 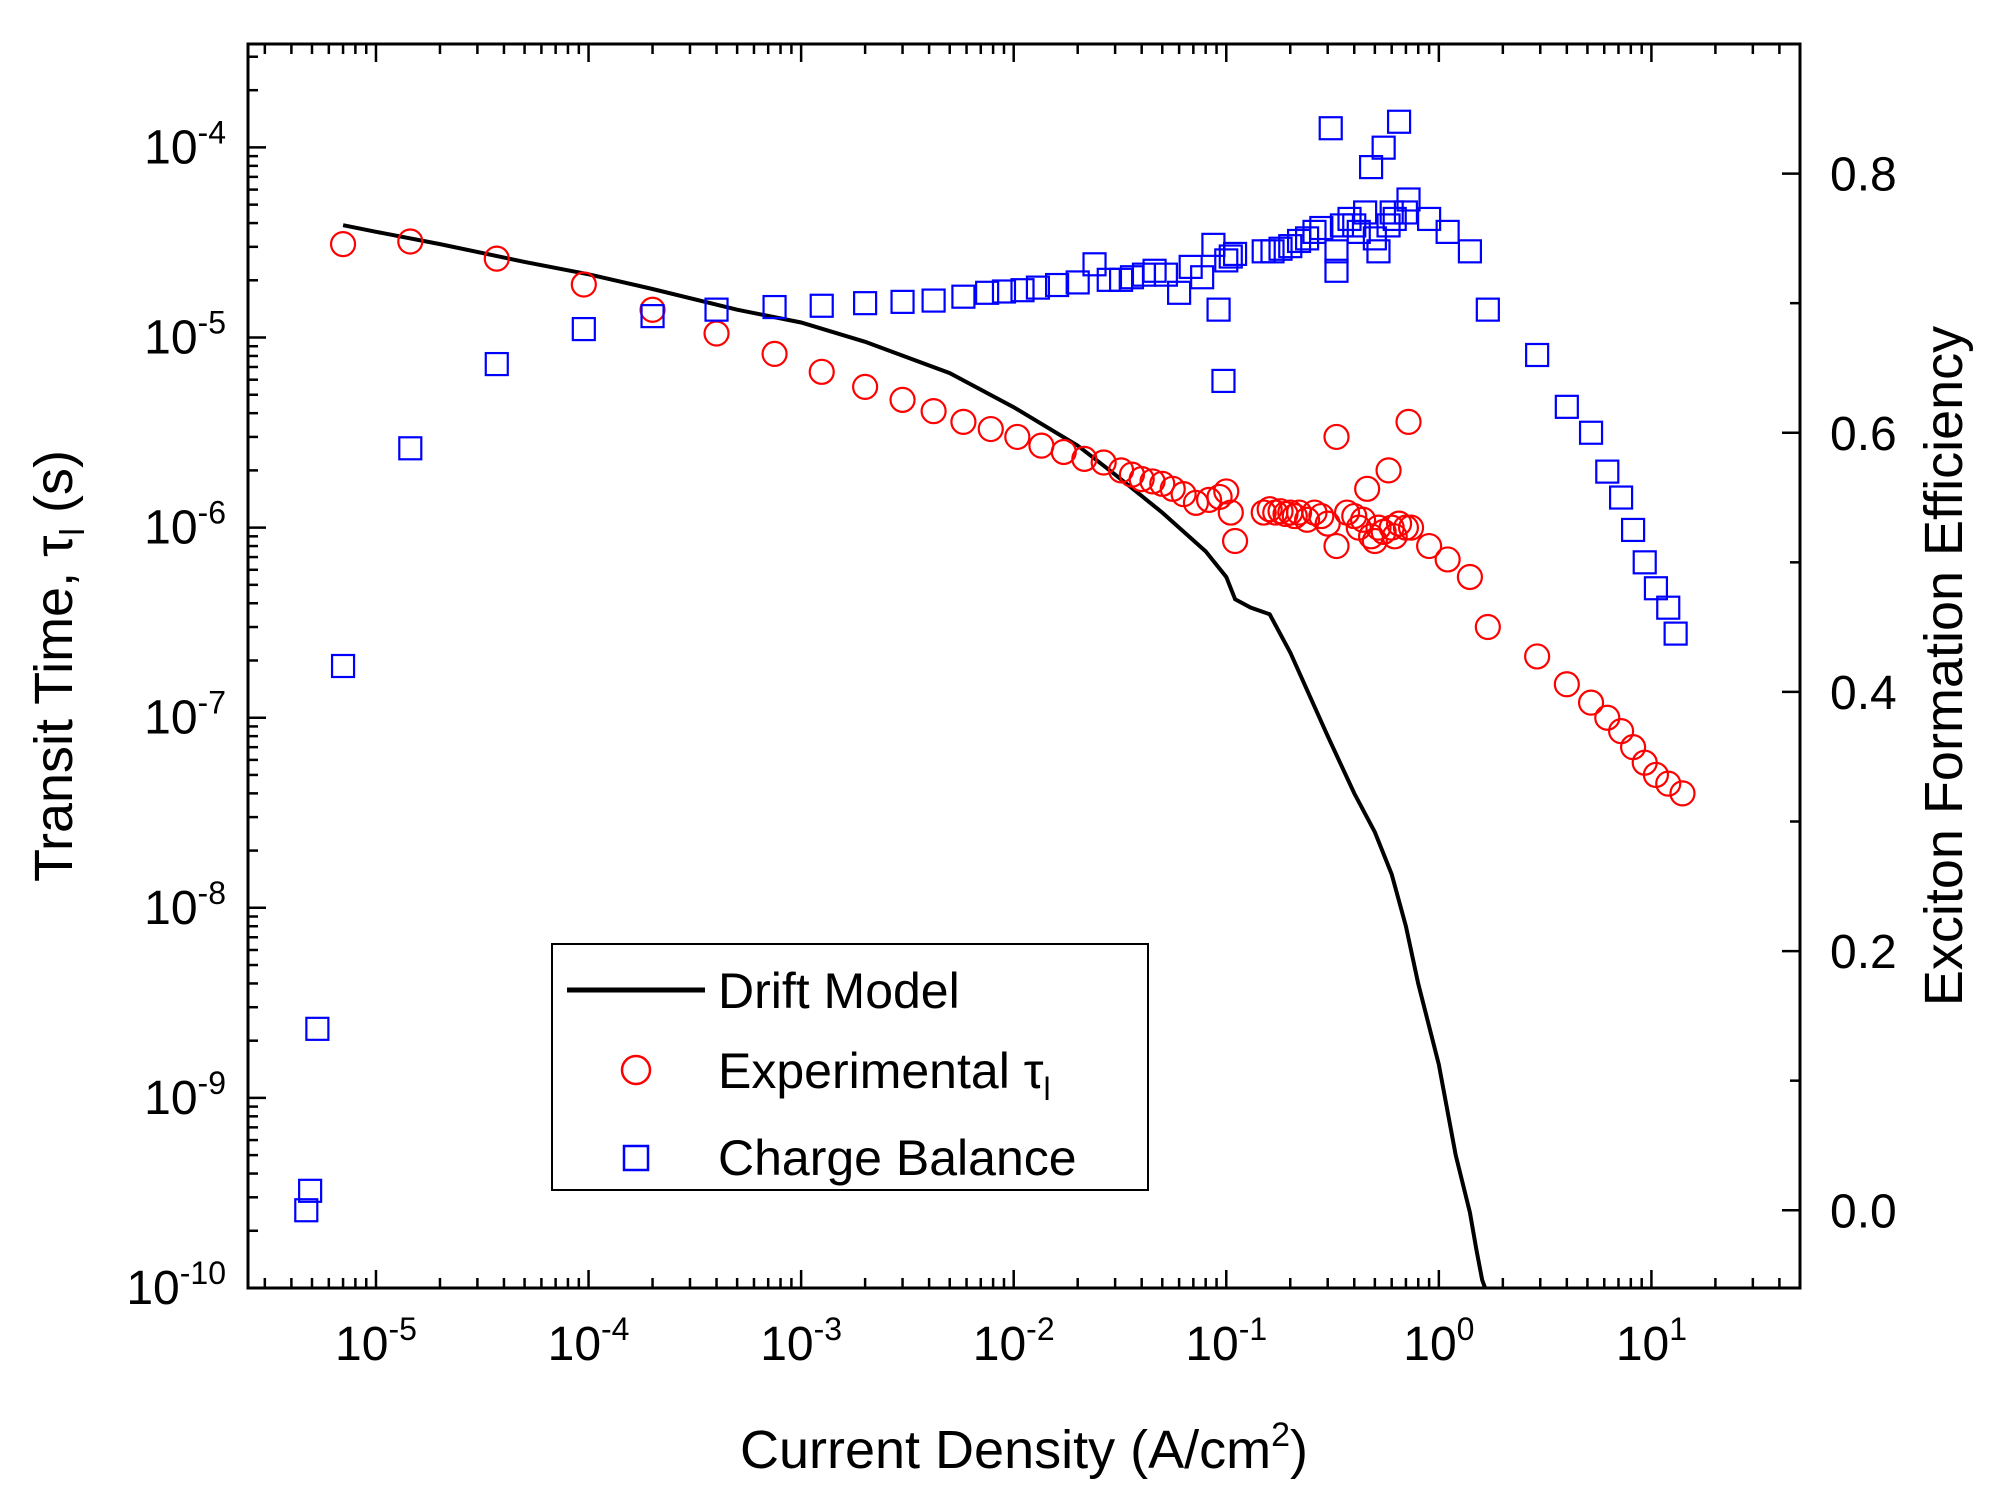 I want to click on y2-tick-label: 0.0, so click(x=1863, y=1211).